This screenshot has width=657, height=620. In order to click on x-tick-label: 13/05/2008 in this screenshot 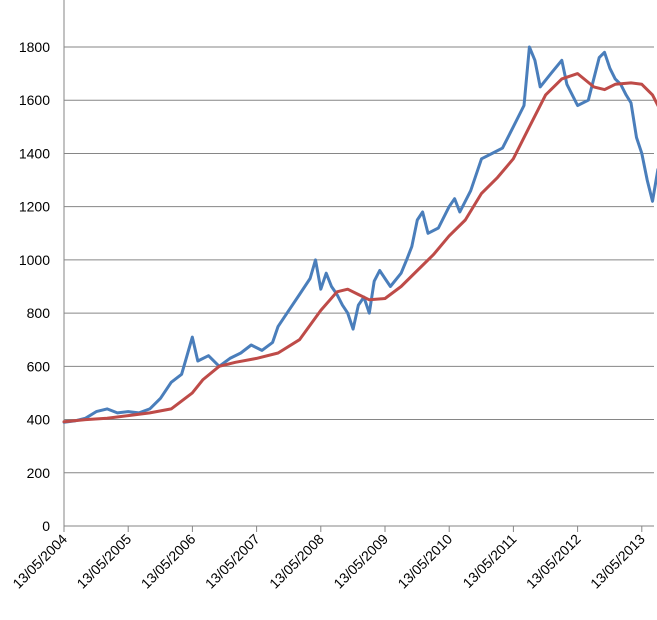, I will do `click(296, 561)`.